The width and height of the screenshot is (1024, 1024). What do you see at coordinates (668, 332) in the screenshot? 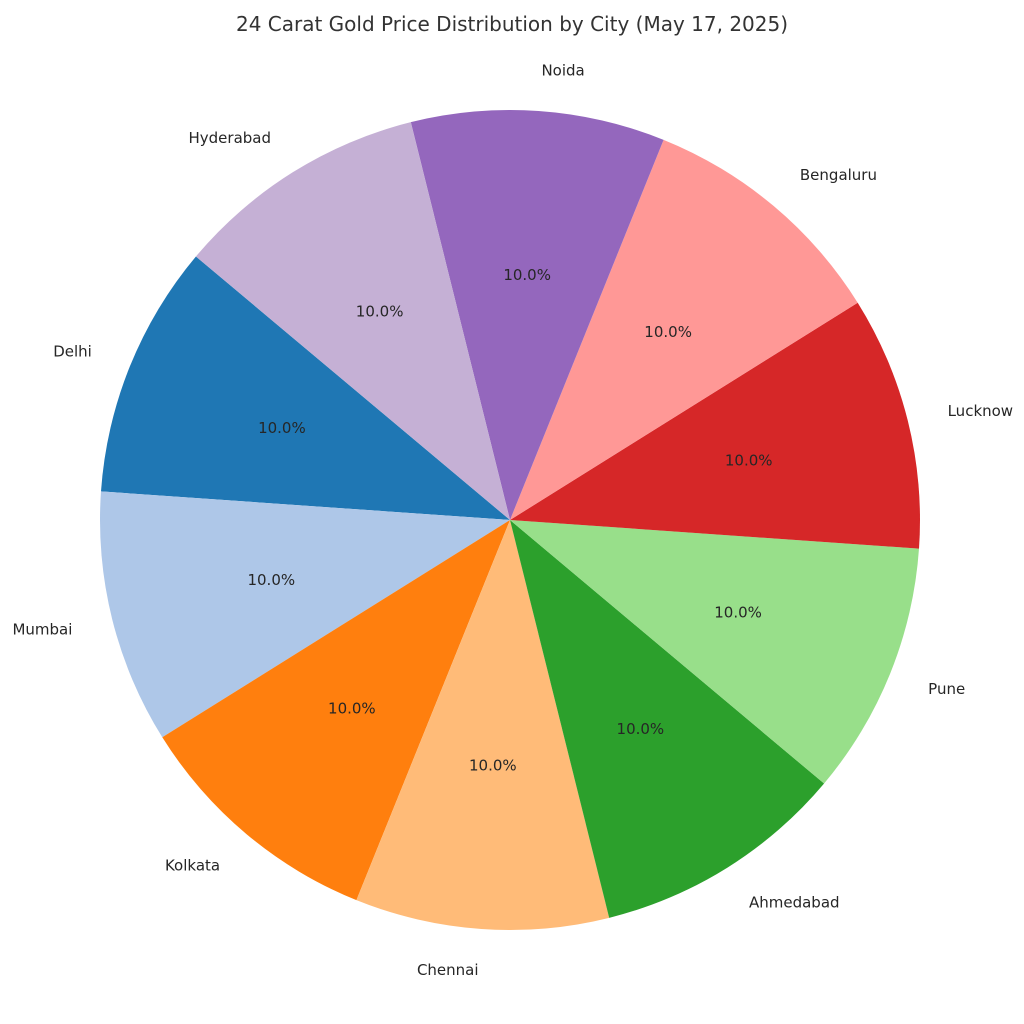
I see `slice-pct-bengaluru: 10.0%` at bounding box center [668, 332].